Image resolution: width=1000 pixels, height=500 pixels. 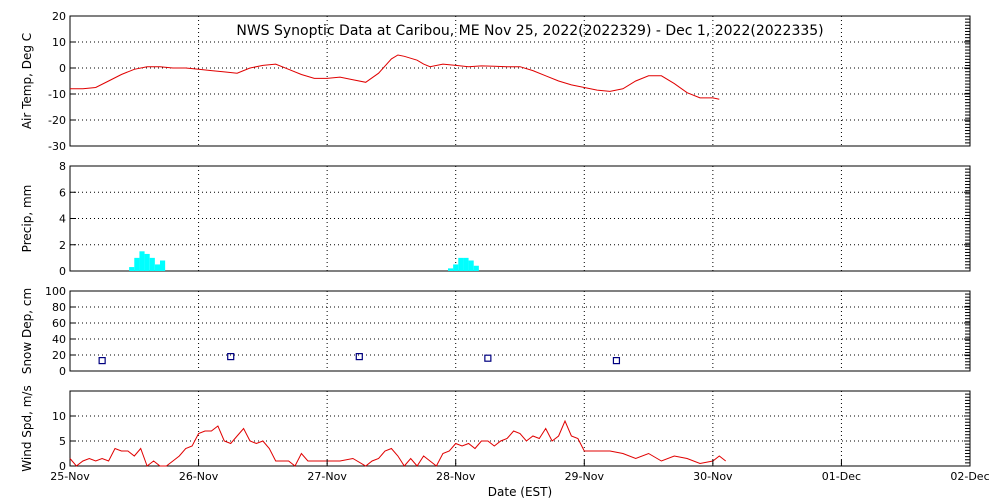 I want to click on y-axis-label: Wind Spd, m/s, so click(x=27, y=428).